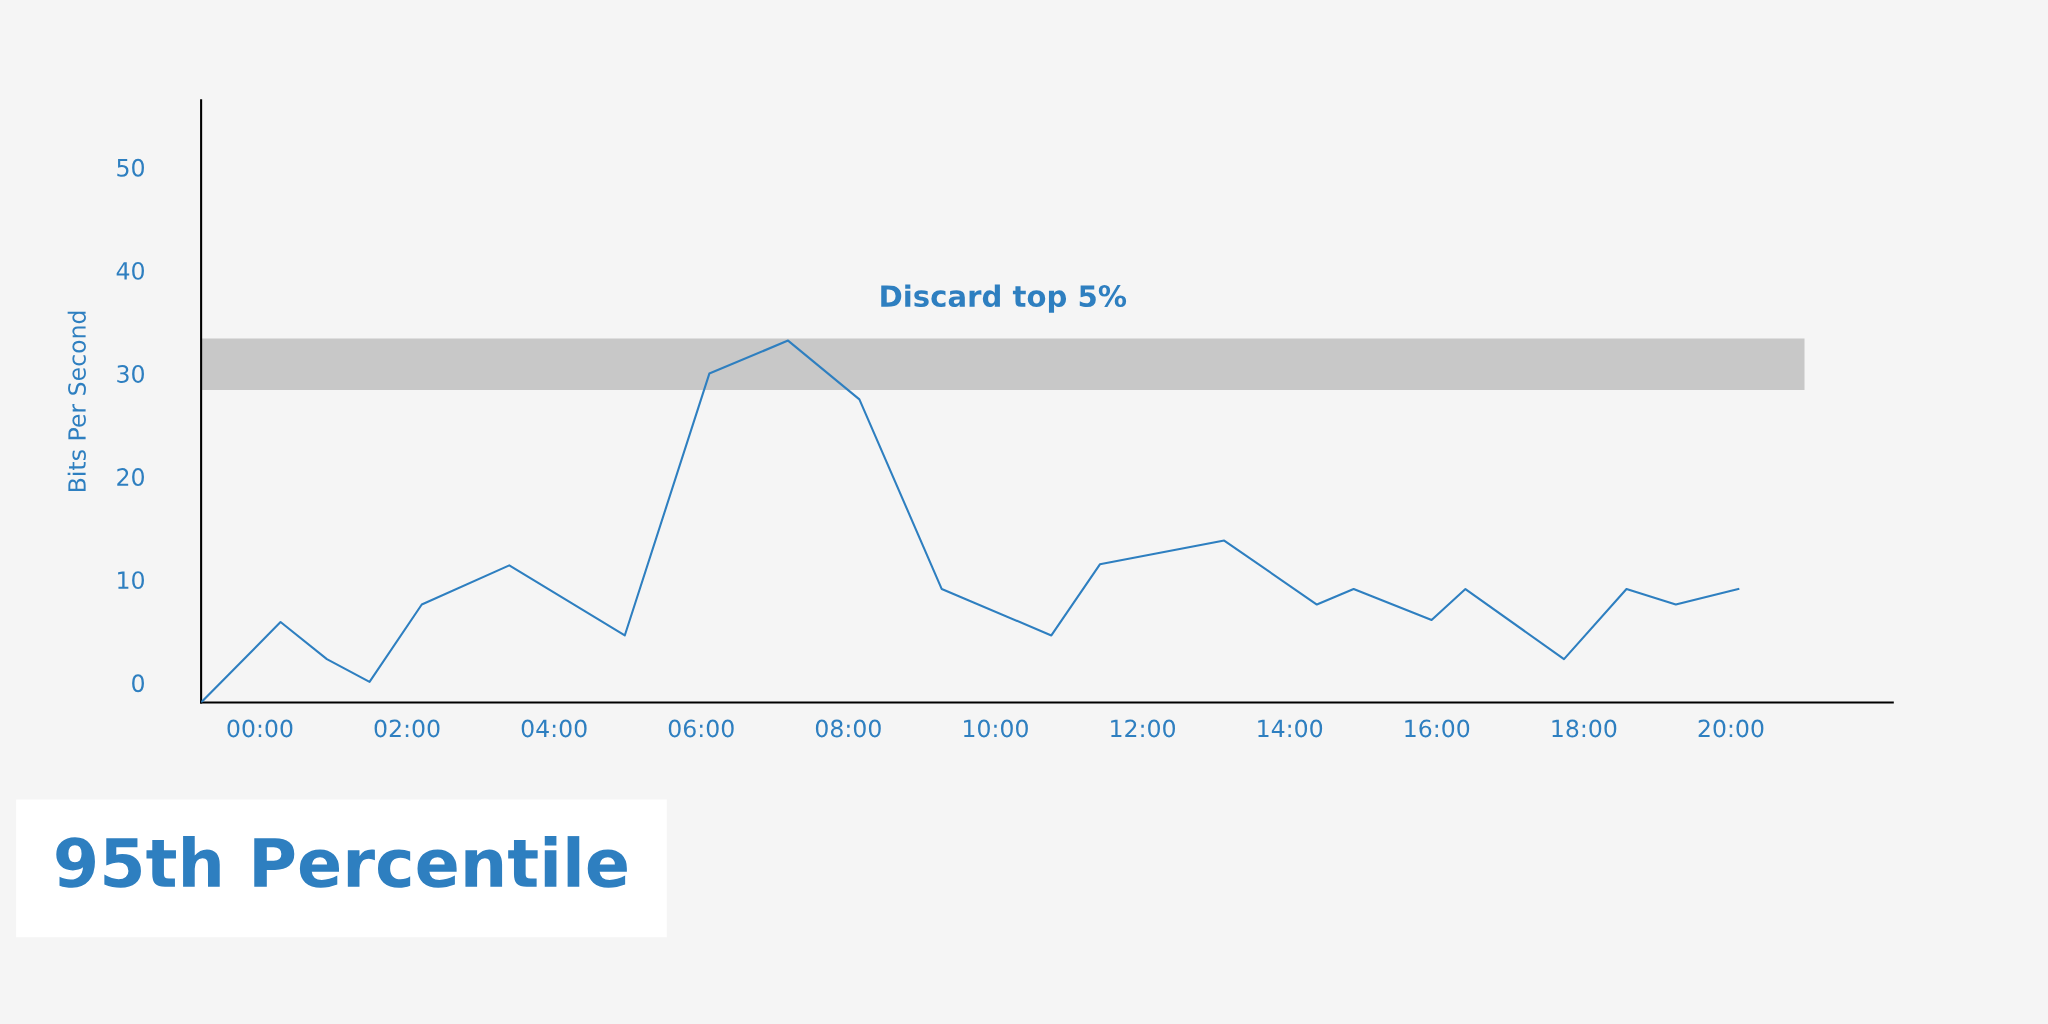  I want to click on x-tick-label: 14:00, so click(1290, 728).